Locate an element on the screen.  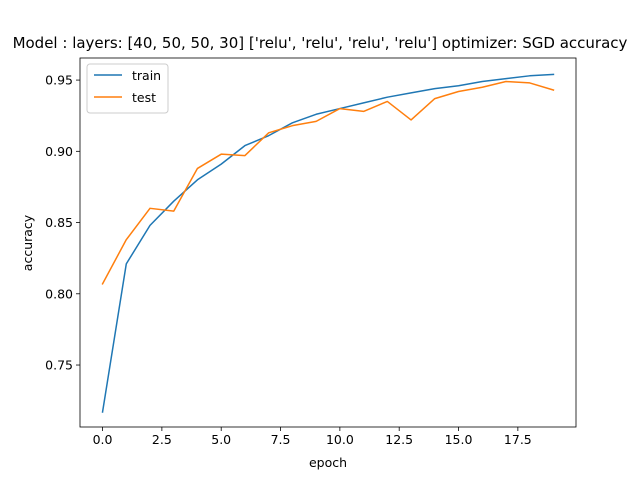
legend-train-label: train is located at coordinates (146, 75).